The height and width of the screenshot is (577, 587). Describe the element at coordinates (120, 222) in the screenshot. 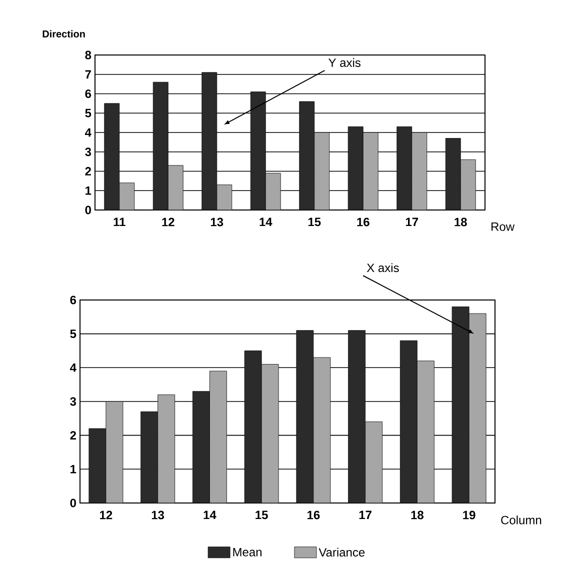

I see `x-tick-label: 11` at that location.